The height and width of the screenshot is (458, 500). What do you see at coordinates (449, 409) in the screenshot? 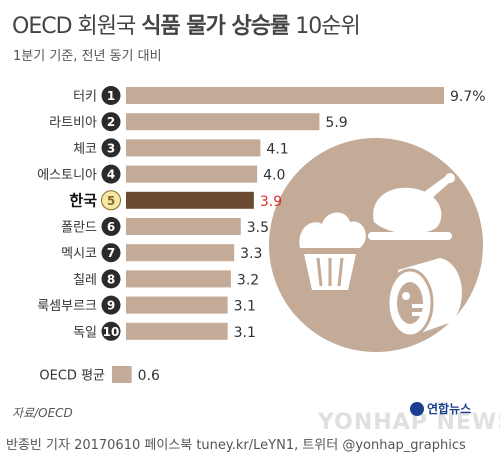
I see `logo-text: 연합뉴스` at bounding box center [449, 409].